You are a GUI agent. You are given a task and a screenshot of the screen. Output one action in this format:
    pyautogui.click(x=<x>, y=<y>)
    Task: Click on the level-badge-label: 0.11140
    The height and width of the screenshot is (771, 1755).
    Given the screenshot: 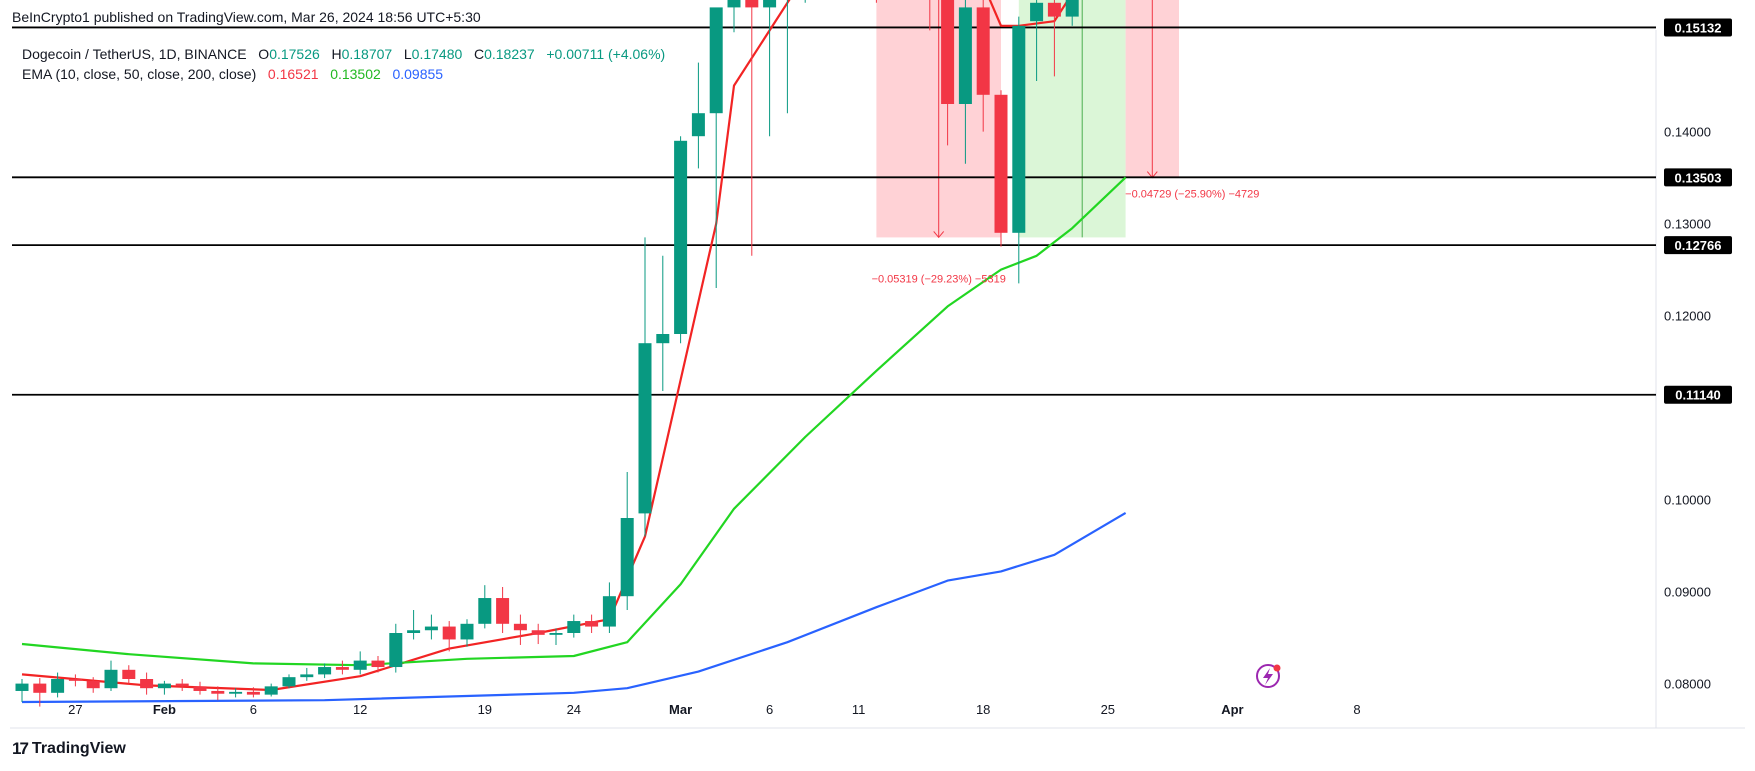 What is the action you would take?
    pyautogui.click(x=1698, y=395)
    